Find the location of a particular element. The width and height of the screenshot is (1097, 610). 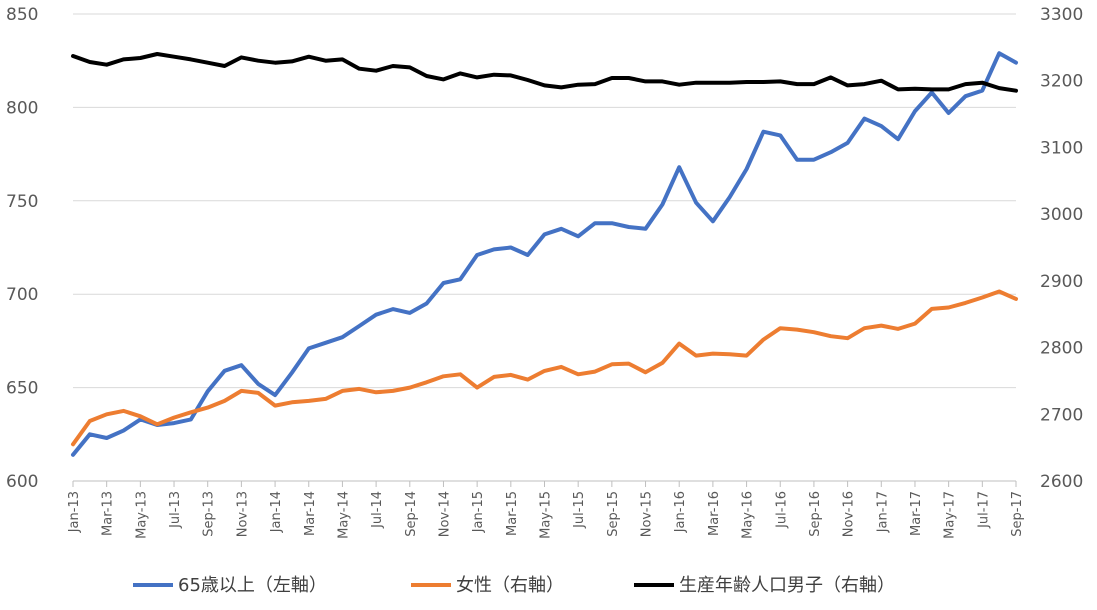

legend: 65歳以上（左軸） 女性（右軸） 生産年齢人口男子（右軸） is located at coordinates (514, 585).